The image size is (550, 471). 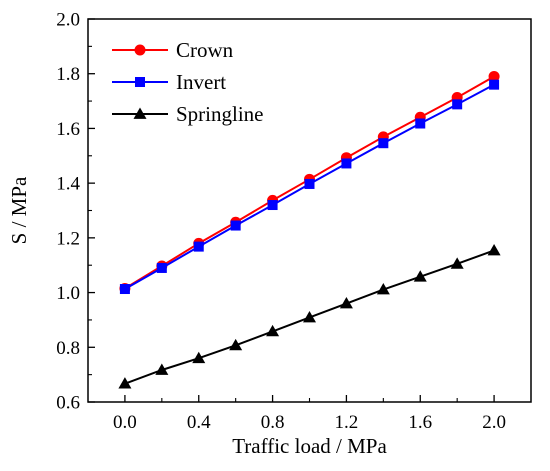 What do you see at coordinates (68, 293) in the screenshot?
I see `y-tick-label: 1.0` at bounding box center [68, 293].